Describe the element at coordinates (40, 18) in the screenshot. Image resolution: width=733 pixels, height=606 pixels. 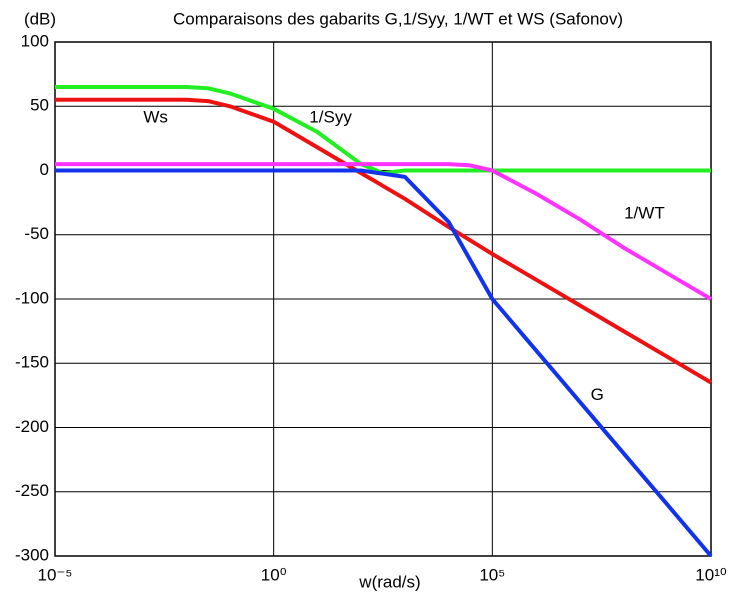
I see `y-axis-label: (dB)` at that location.